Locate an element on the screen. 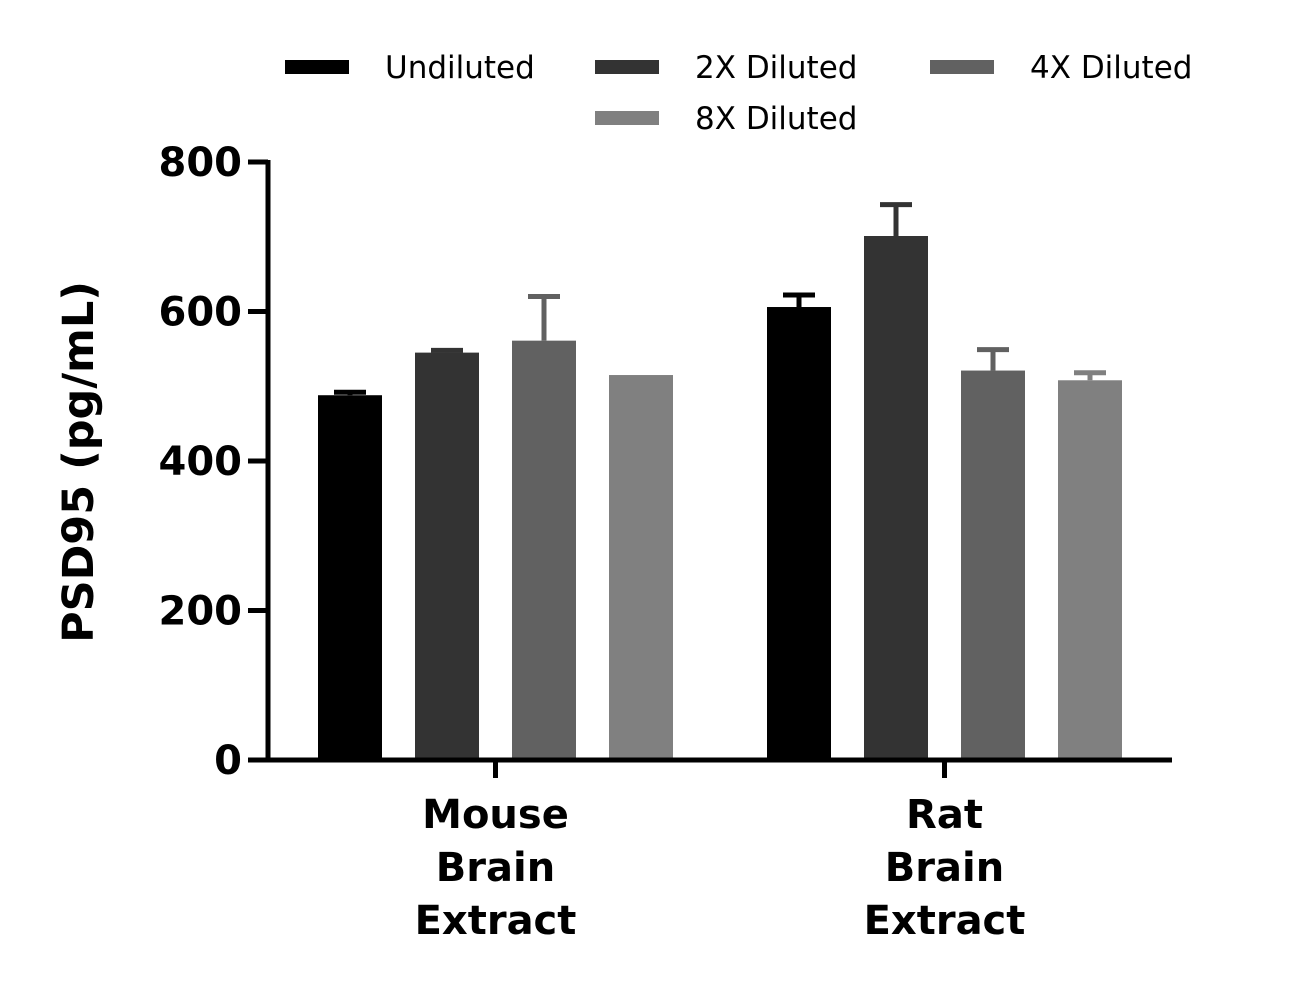 The width and height of the screenshot is (1308, 989). legend-label: 4X Diluted is located at coordinates (1111, 68).